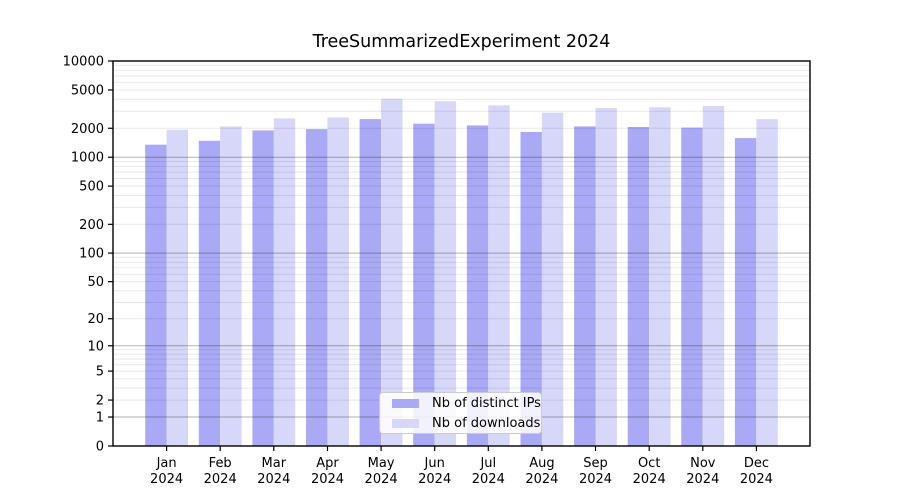  I want to click on legend-item-distinct-ips: Nb of distinct IPs, so click(464, 403).